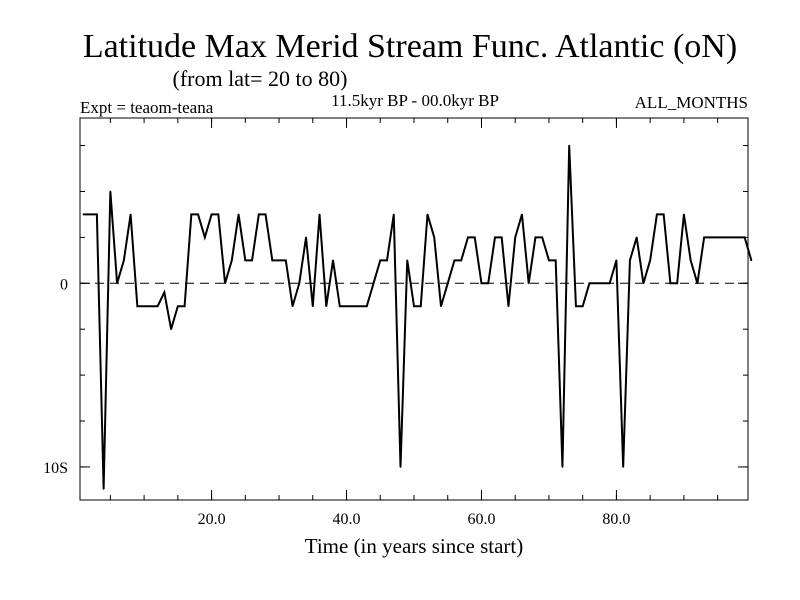 The width and height of the screenshot is (800, 600). I want to click on experiment-label: Expt = teaom-teana, so click(147, 107).